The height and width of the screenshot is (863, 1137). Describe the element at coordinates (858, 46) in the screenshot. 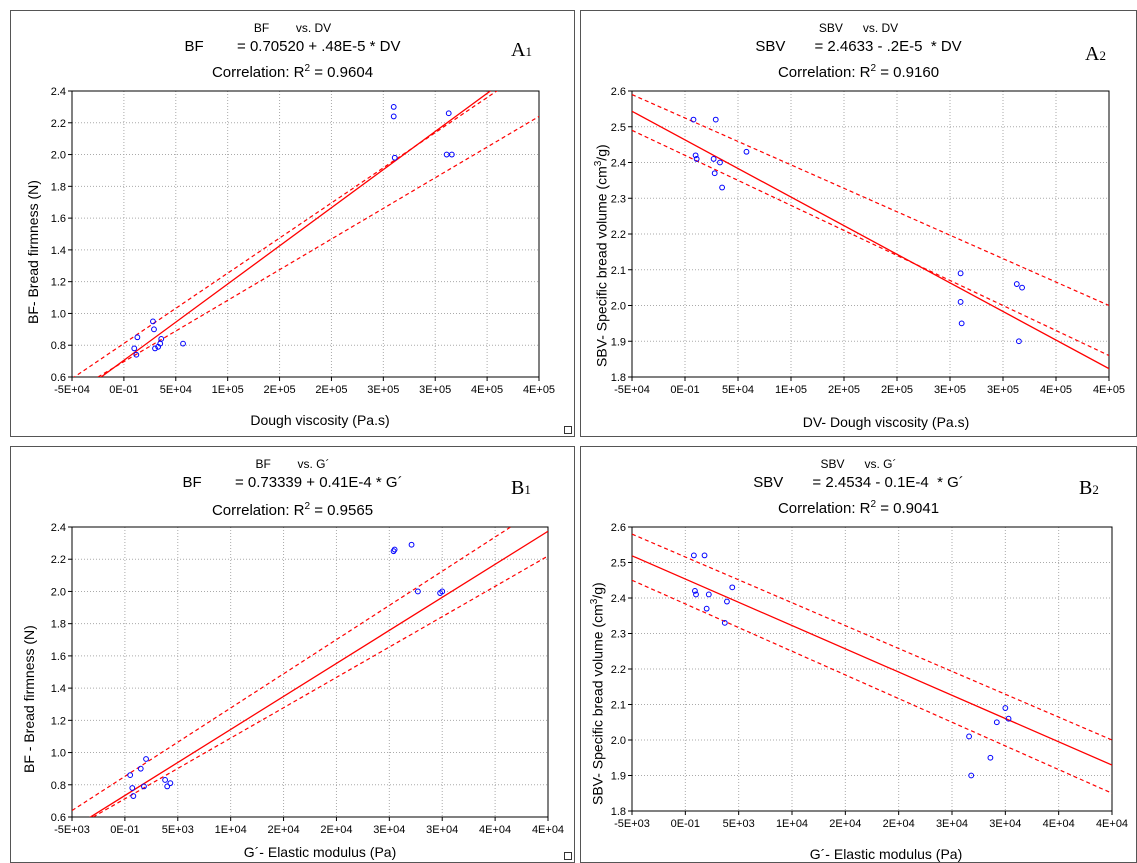

I see `regression-equation: SBV = 2.4633 - .2E-5 * DV` at that location.